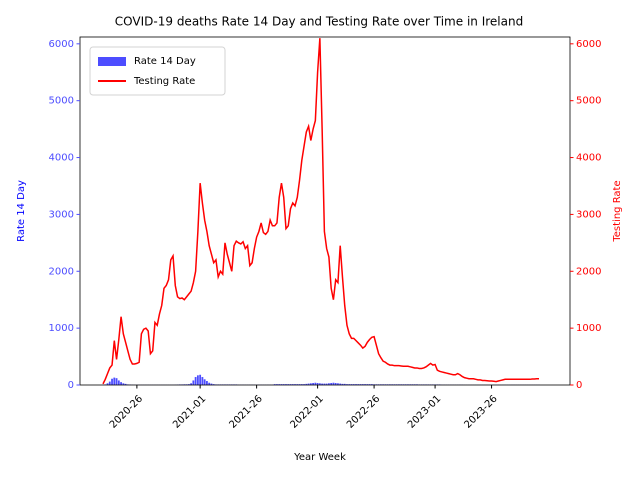  I want to click on y-tick-label: 5000, so click(61, 101).